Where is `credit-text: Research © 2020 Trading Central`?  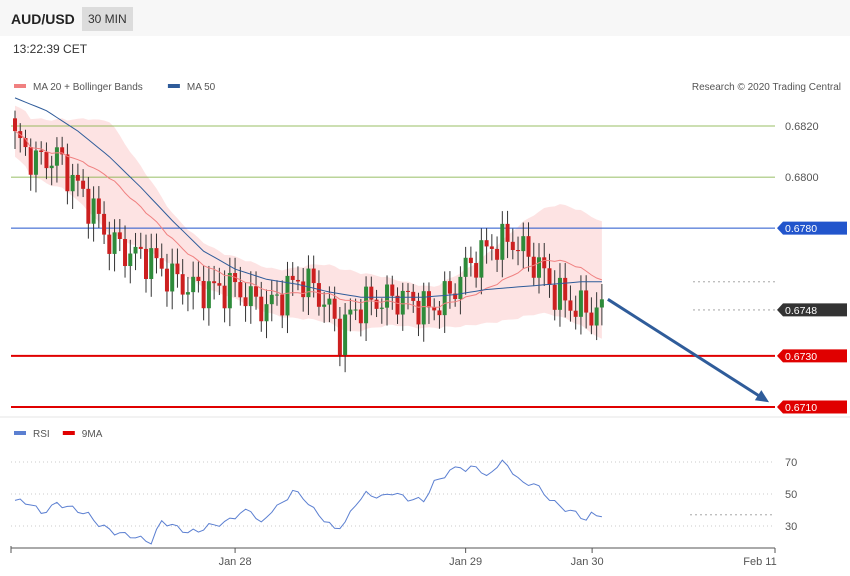 credit-text: Research © 2020 Trading Central is located at coordinates (766, 87).